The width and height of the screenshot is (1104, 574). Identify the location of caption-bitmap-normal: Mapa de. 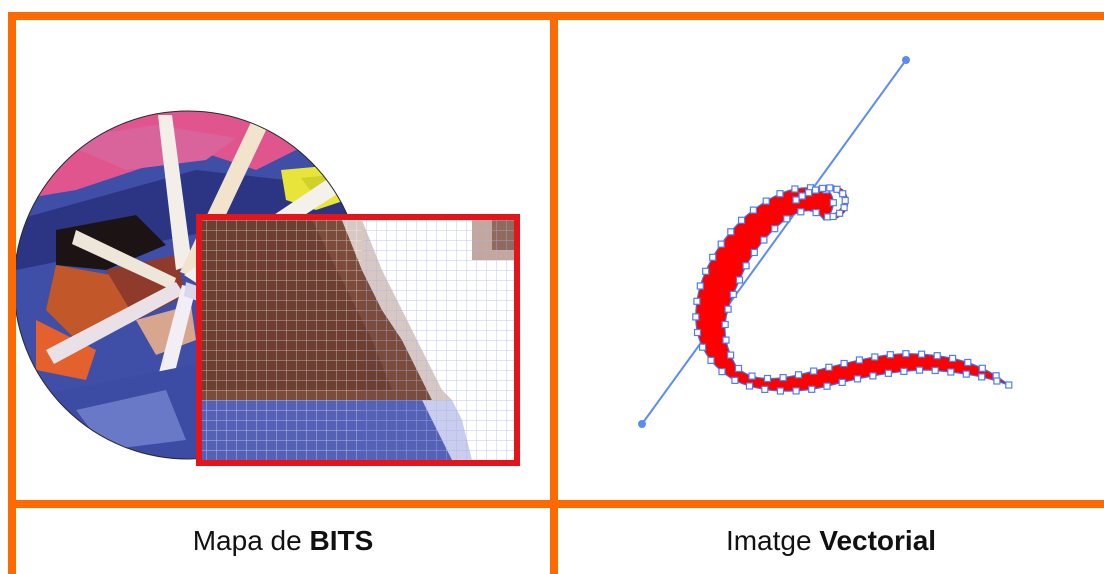
(247, 540).